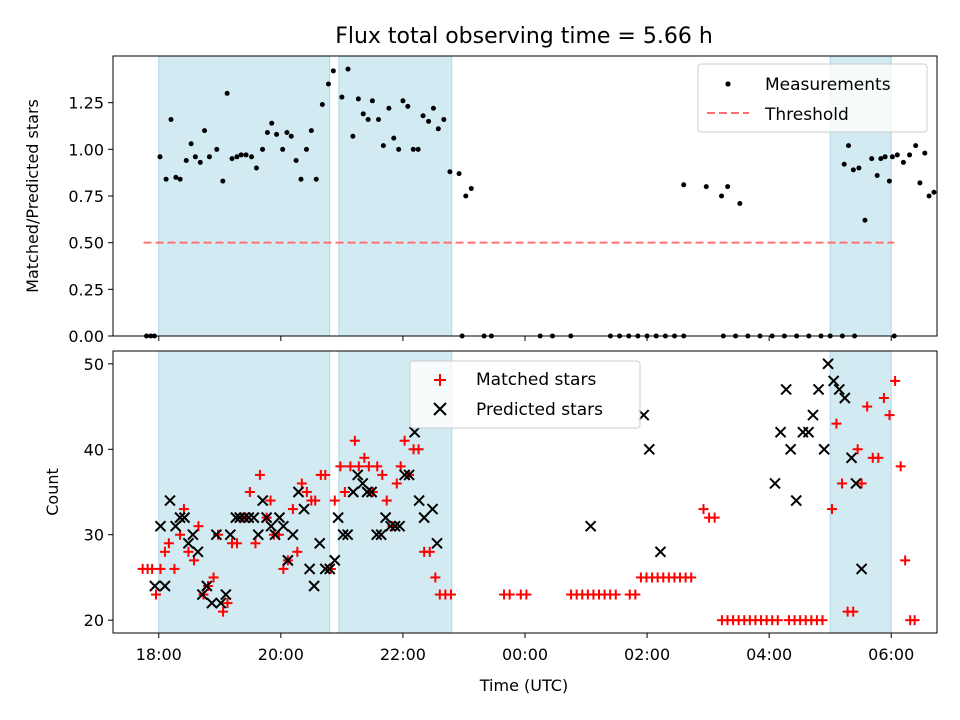  What do you see at coordinates (94, 535) in the screenshot?
I see `bottom-y-tick-label: 30` at bounding box center [94, 535].